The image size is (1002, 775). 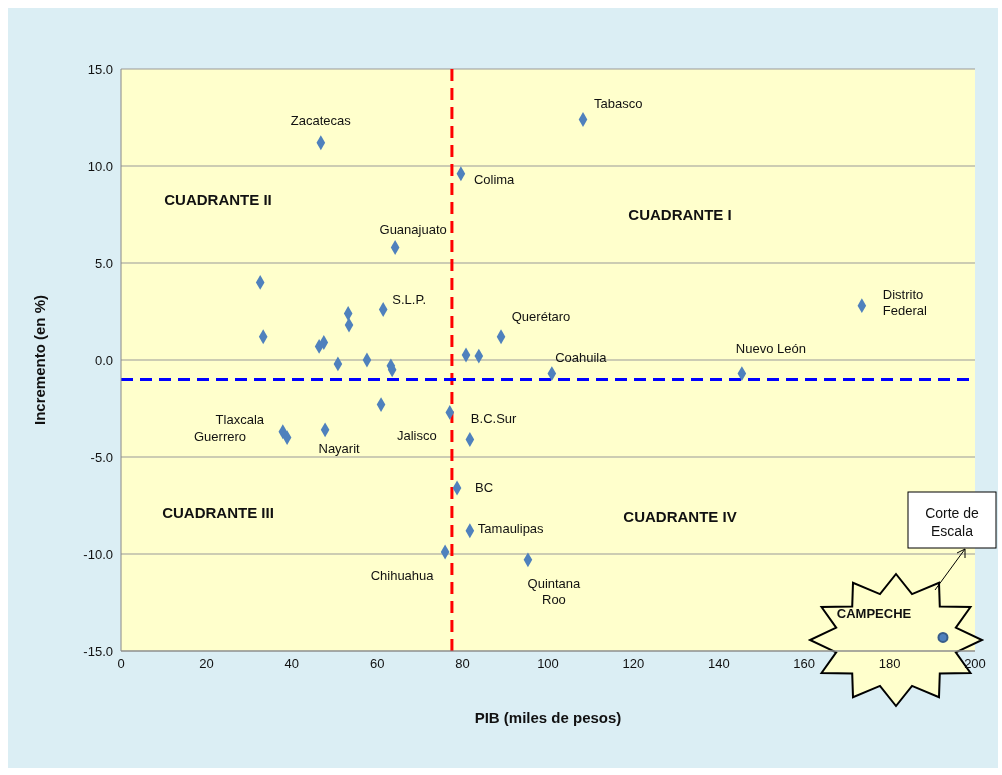 I want to click on annotation: Tamaulipas, so click(x=511, y=528).